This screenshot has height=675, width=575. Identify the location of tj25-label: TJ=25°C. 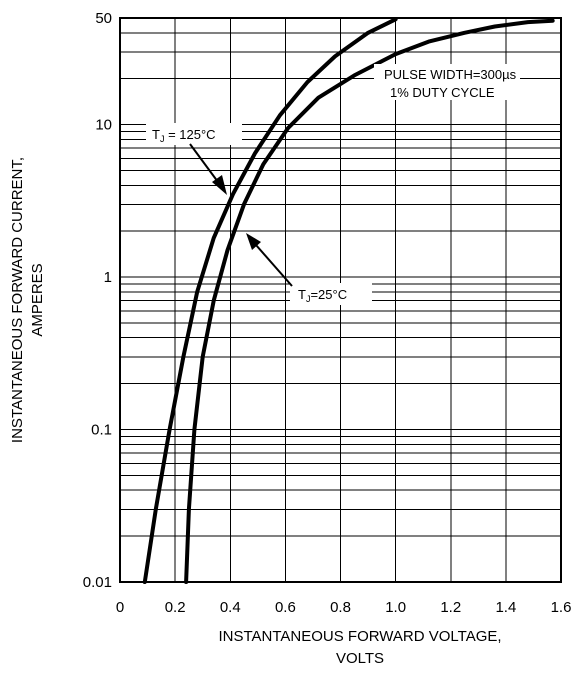
(322, 295).